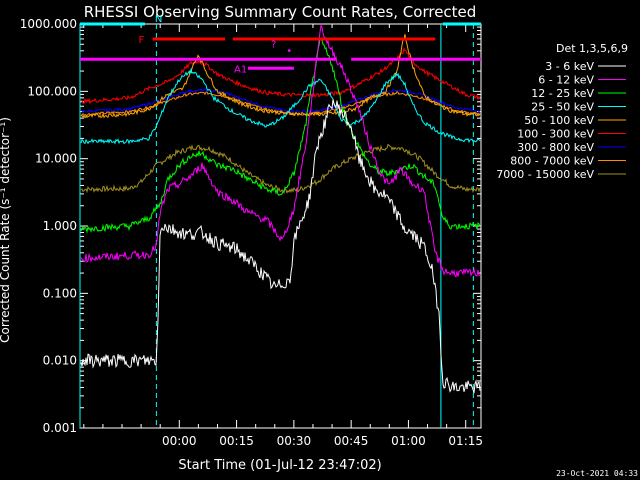 This screenshot has height=480, width=640. Describe the element at coordinates (408, 441) in the screenshot. I see `x-tick-label: 01:00` at that location.